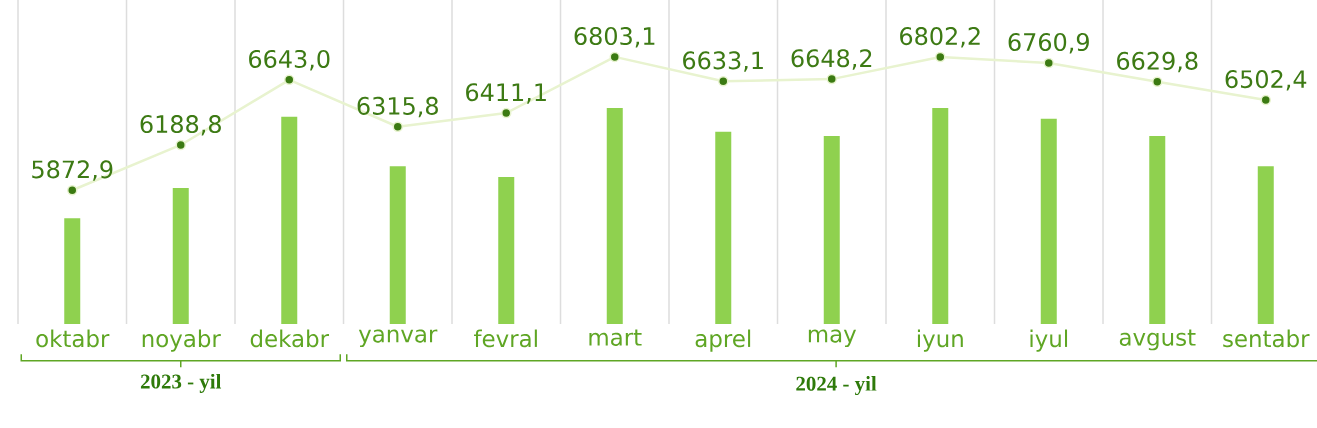  I want to click on data-label: 6643,0, so click(289, 60).